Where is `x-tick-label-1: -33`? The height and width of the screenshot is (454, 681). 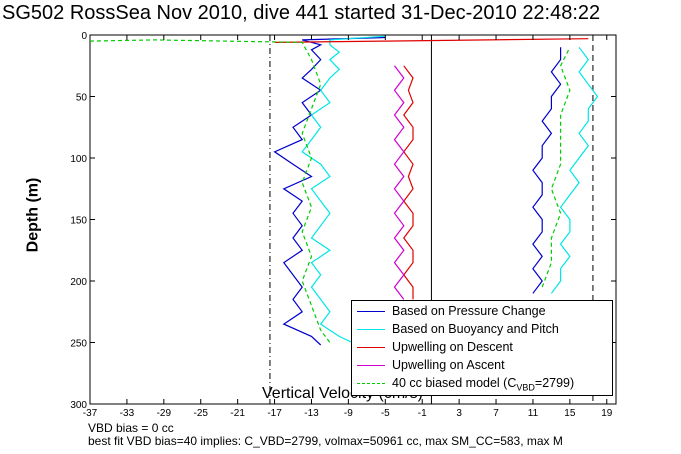 x-tick-label-1: -33 is located at coordinates (127, 413).